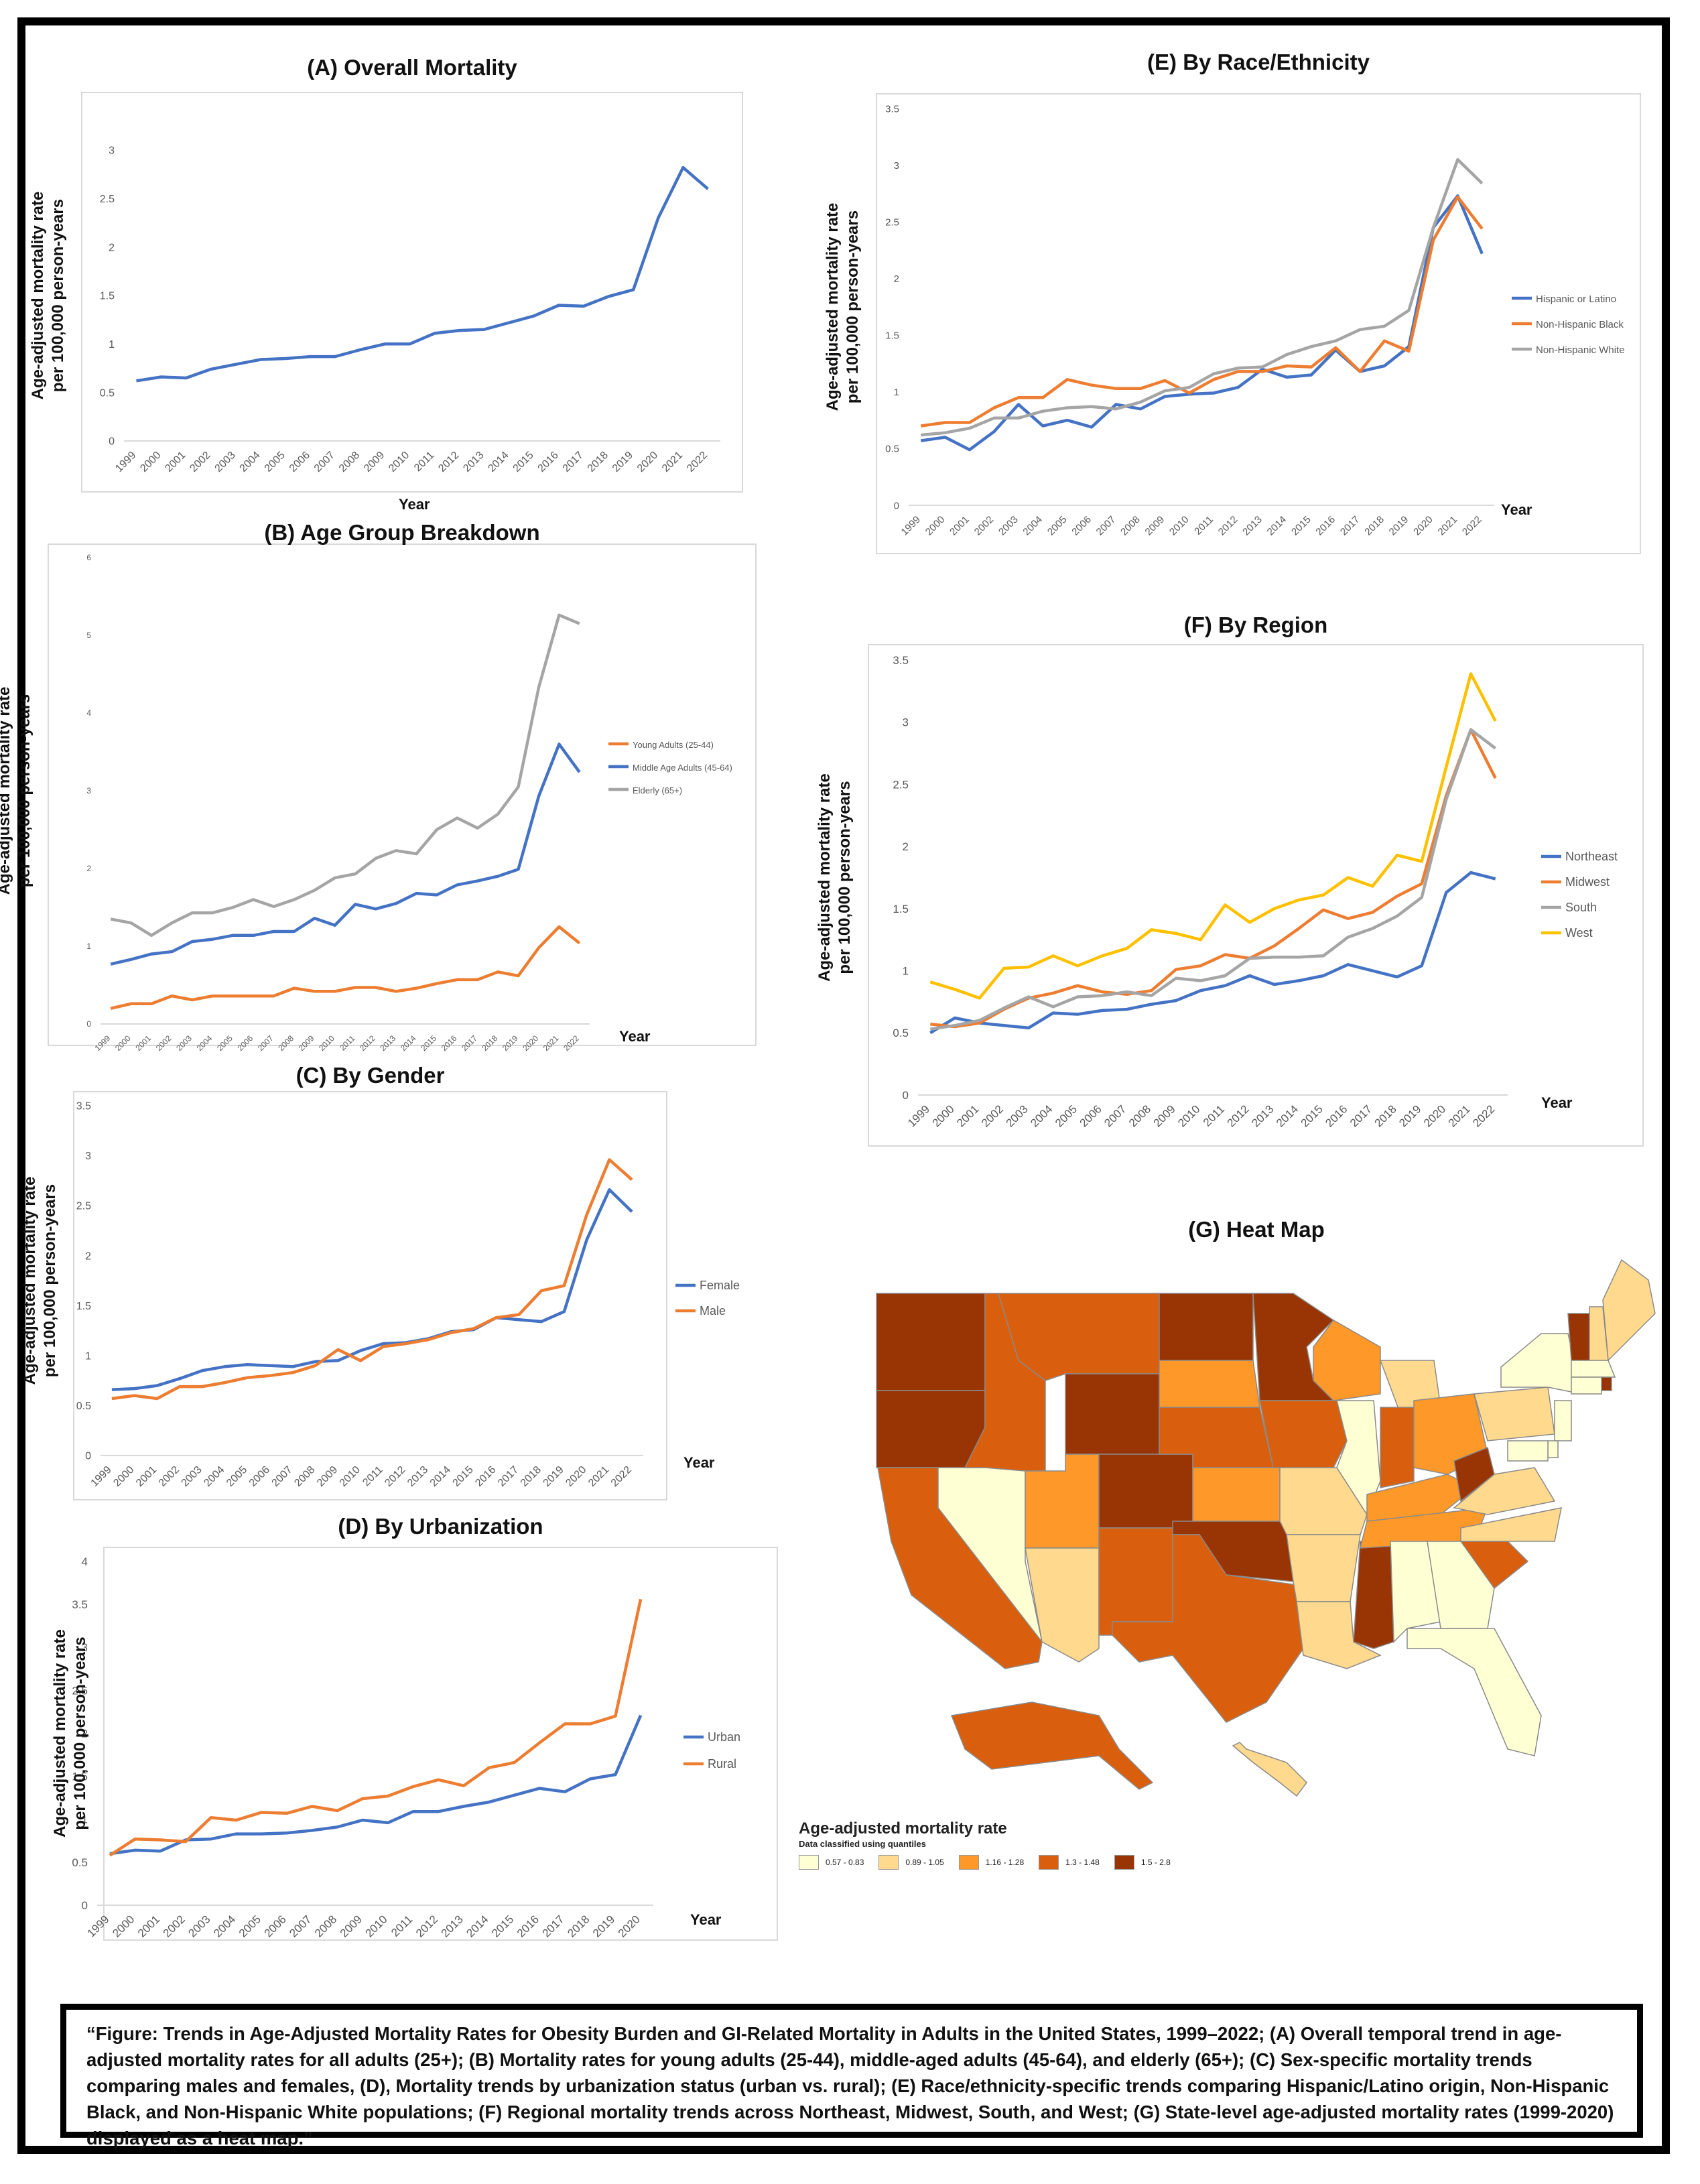 Image resolution: width=1700 pixels, height=2184 pixels. Describe the element at coordinates (1082, 1862) in the screenshot. I see `legend-bin-label: 1.3 - 1.48` at that location.